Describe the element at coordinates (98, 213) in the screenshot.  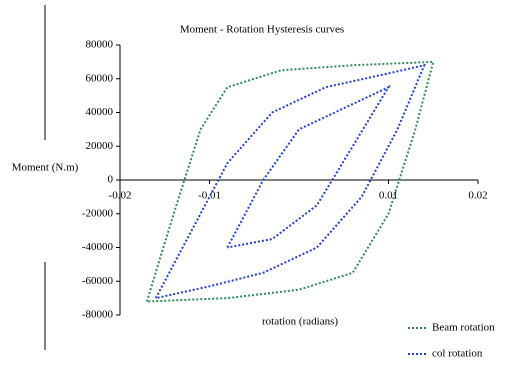
I see `y-tick-label: -20000` at that location.